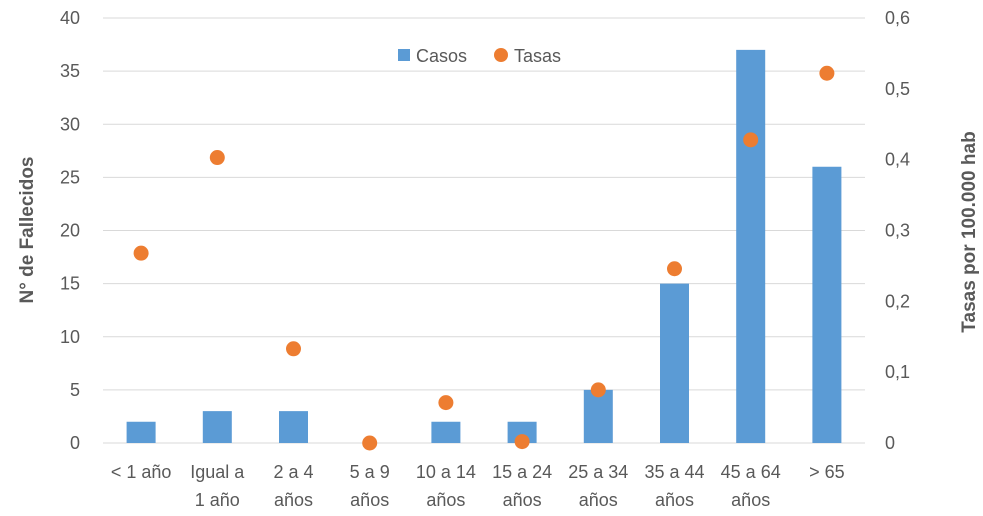 This screenshot has height=516, width=983. I want to click on y2-tick-label: 0,3, so click(897, 231).